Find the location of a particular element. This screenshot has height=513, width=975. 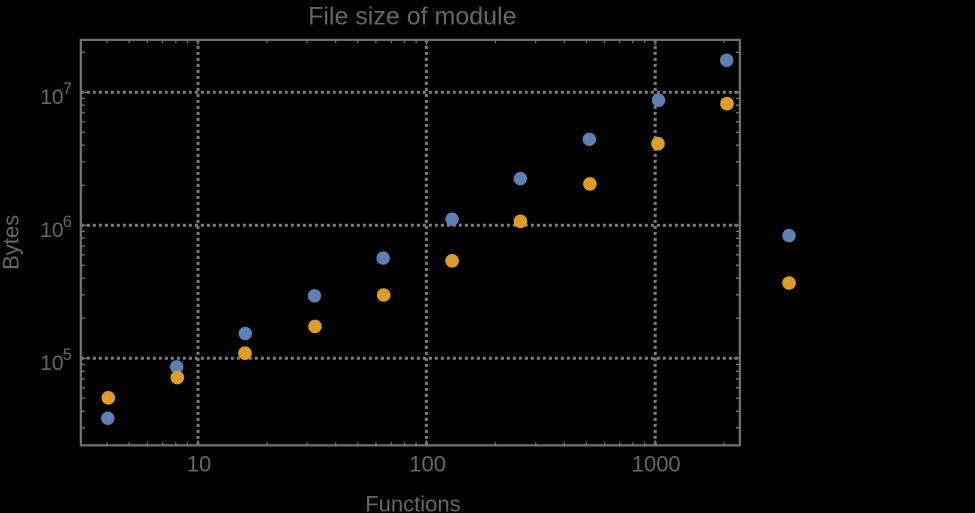

svg-text: Bytes is located at coordinates (12, 242).